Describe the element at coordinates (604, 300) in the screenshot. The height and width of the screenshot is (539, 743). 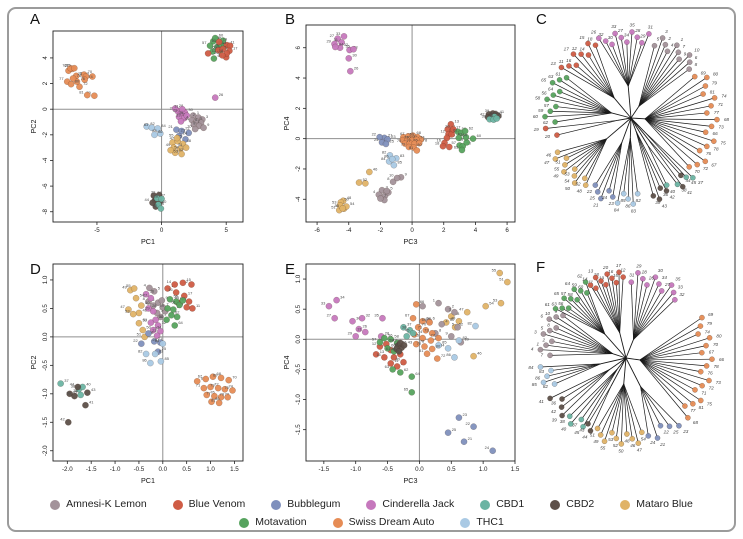
I see `tree-tip-sample-13: 13` at that location.